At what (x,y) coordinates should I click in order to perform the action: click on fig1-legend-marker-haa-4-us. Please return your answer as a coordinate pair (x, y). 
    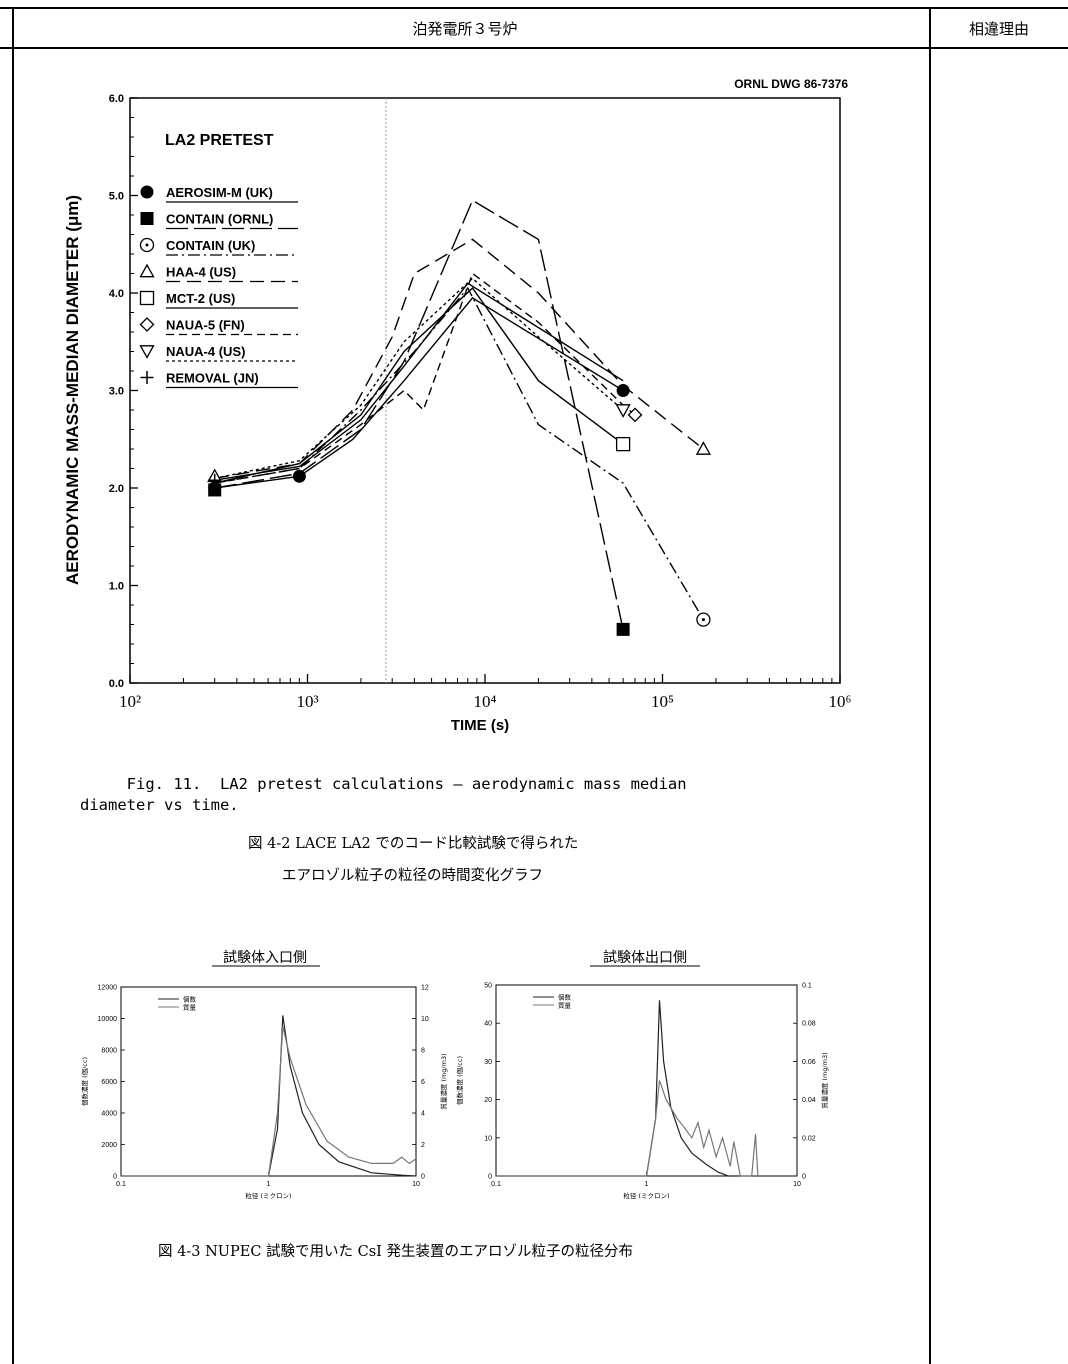
    Looking at the image, I should click on (147, 270).